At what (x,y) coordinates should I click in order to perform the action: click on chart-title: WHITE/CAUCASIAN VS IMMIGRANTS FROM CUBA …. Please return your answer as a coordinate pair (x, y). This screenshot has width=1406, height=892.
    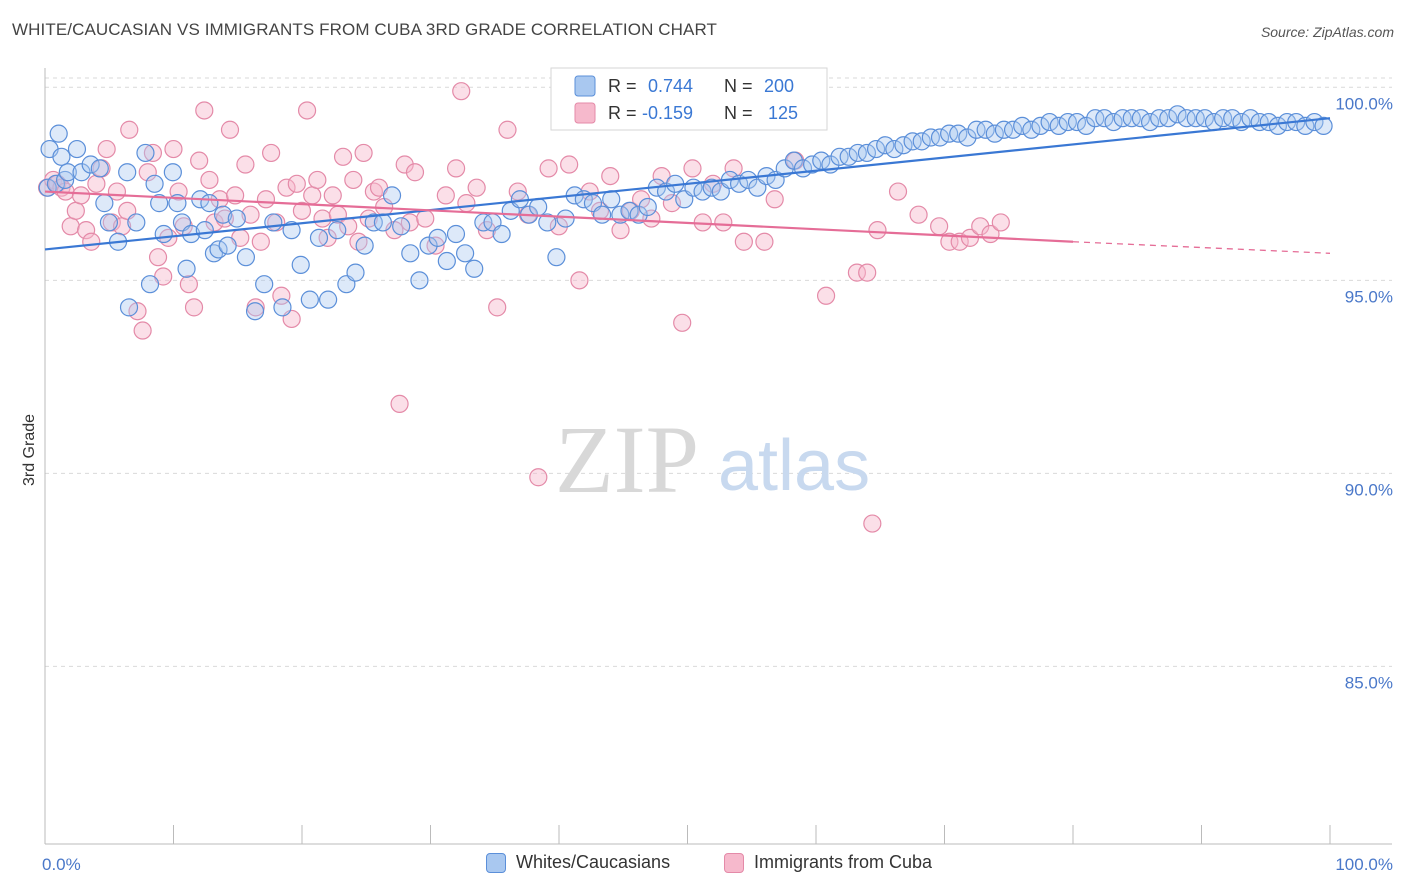
    Looking at the image, I should click on (365, 29).